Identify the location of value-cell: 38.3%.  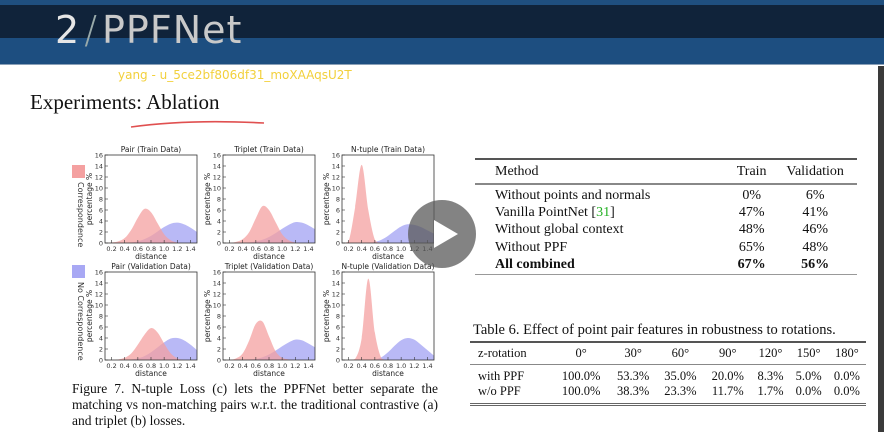
(633, 390).